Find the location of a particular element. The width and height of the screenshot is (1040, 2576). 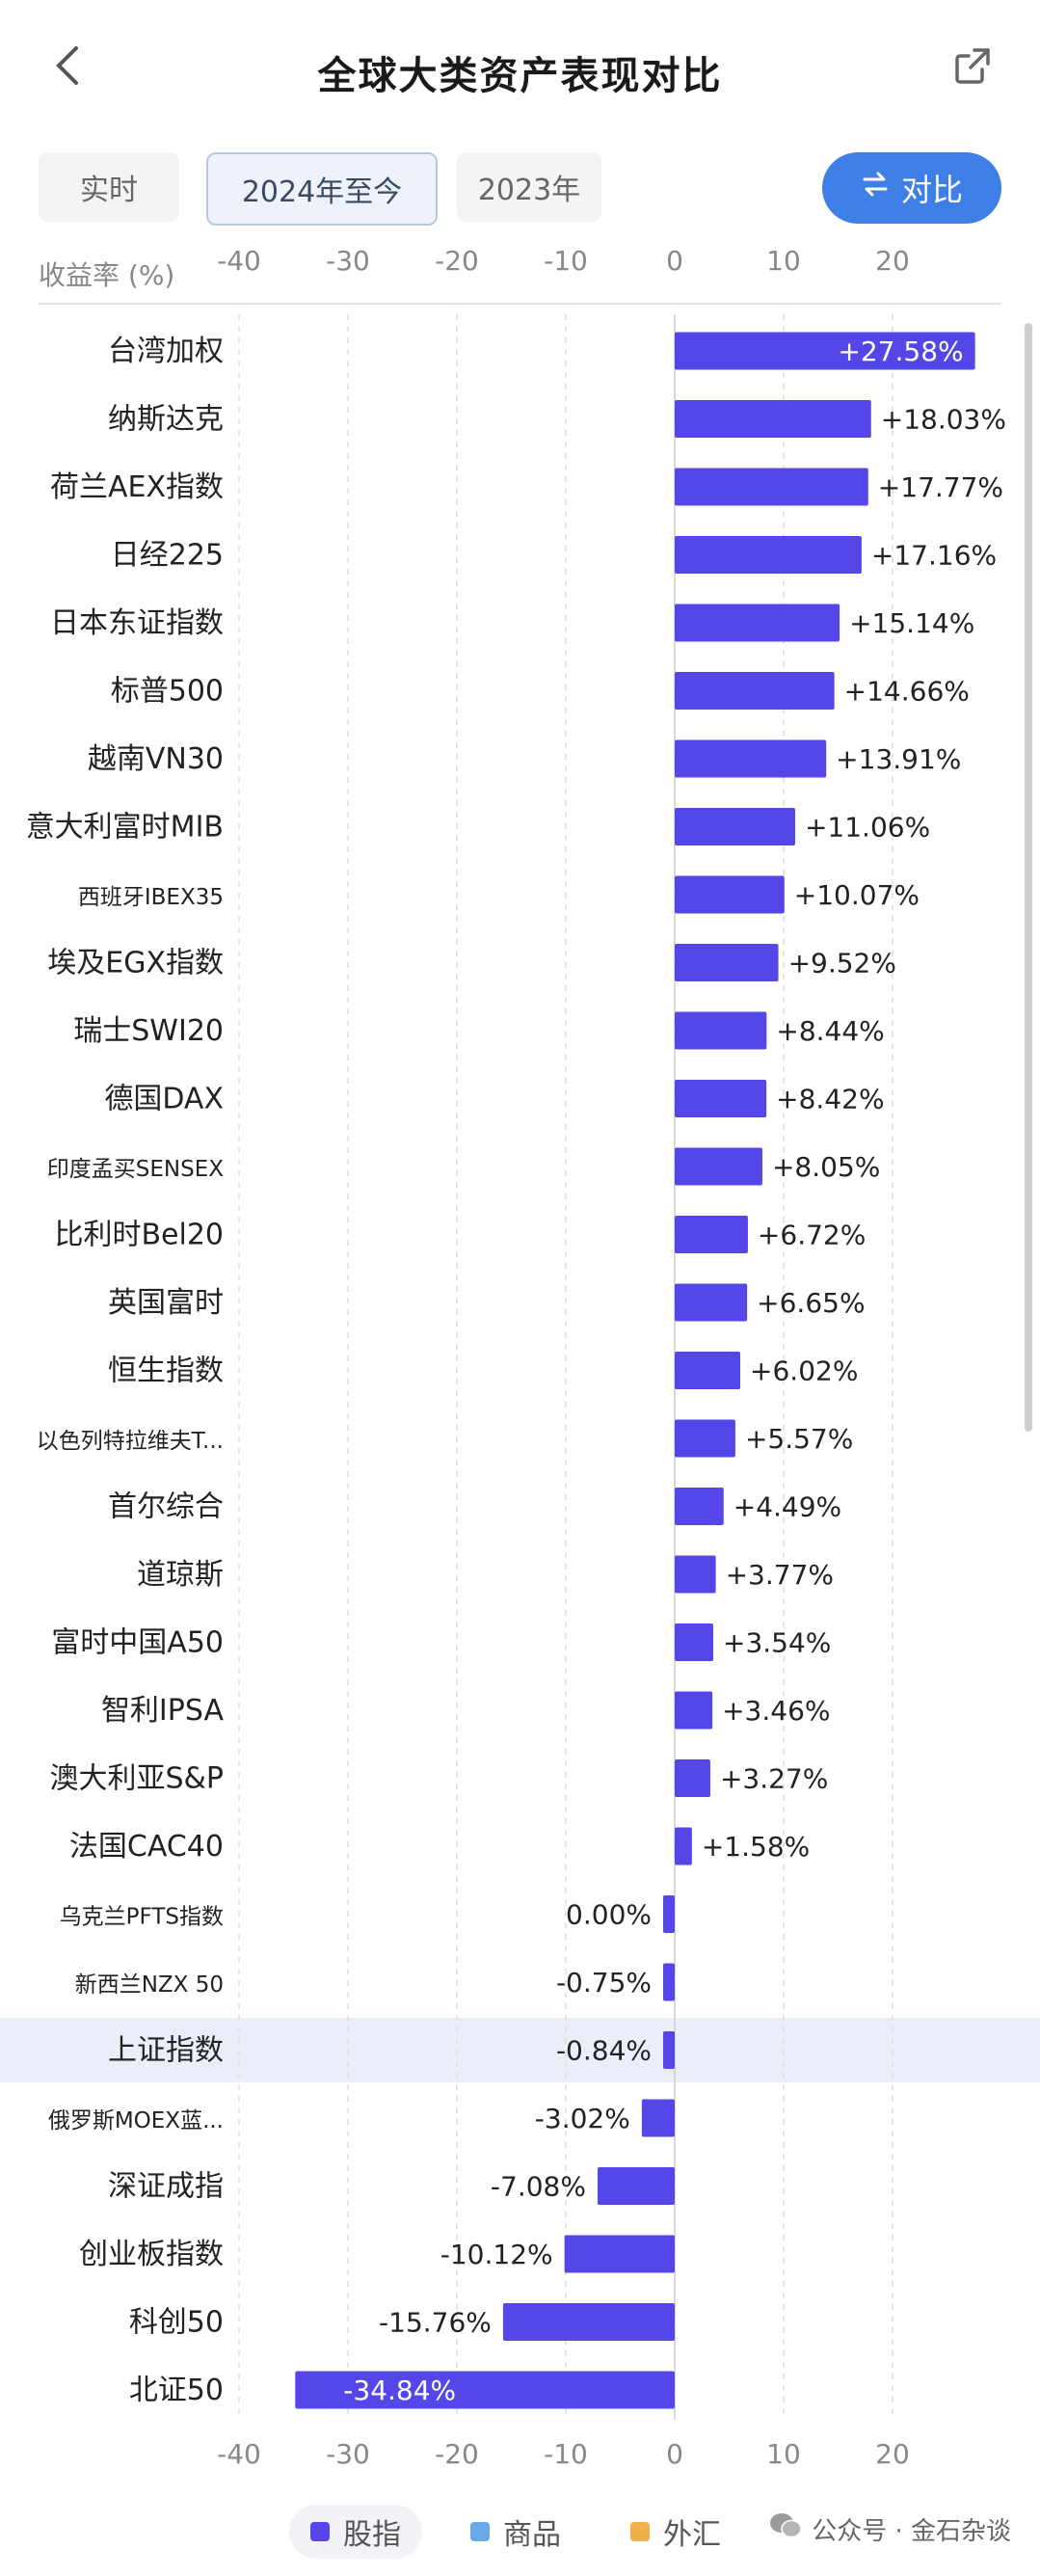

category-label: 恒生指数 is located at coordinates (166, 1372).